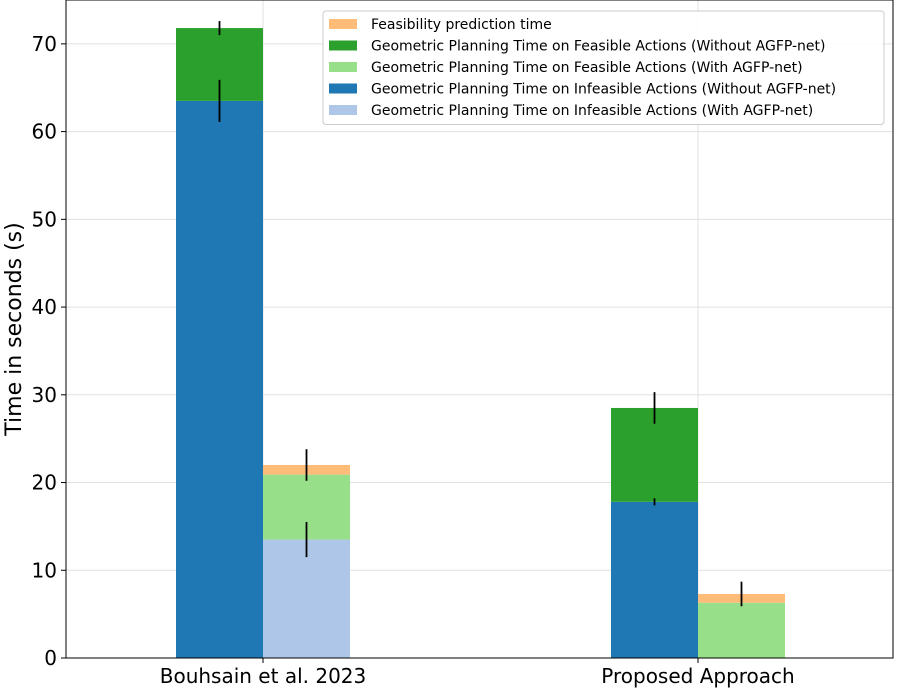 This screenshot has width=897, height=692. Describe the element at coordinates (50, 658) in the screenshot. I see `y-tick-label: 0` at that location.